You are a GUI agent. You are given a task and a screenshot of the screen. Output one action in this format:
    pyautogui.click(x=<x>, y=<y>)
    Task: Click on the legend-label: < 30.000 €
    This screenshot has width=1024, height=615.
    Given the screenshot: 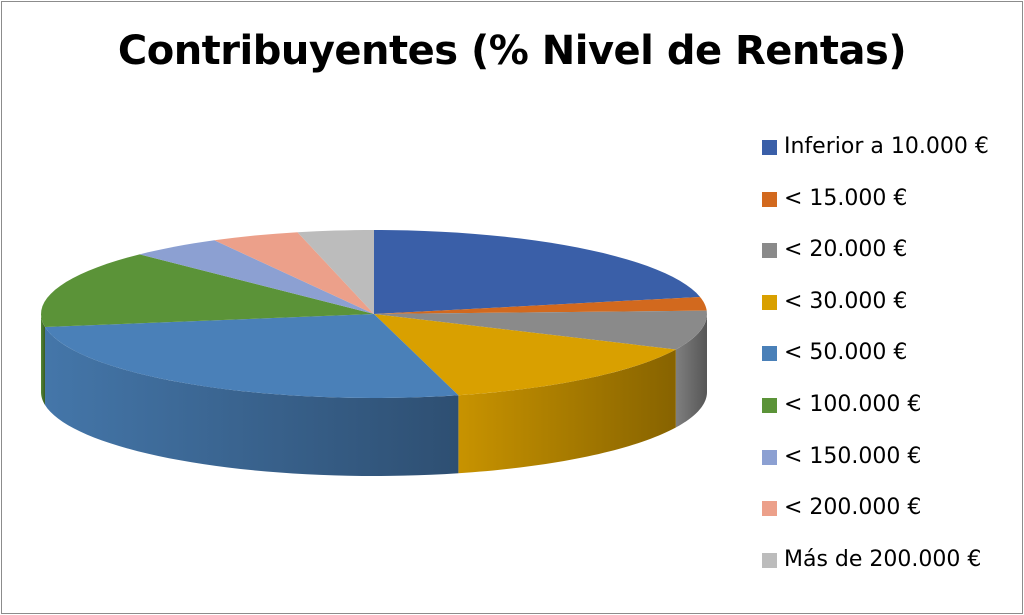 What is the action you would take?
    pyautogui.click(x=846, y=301)
    